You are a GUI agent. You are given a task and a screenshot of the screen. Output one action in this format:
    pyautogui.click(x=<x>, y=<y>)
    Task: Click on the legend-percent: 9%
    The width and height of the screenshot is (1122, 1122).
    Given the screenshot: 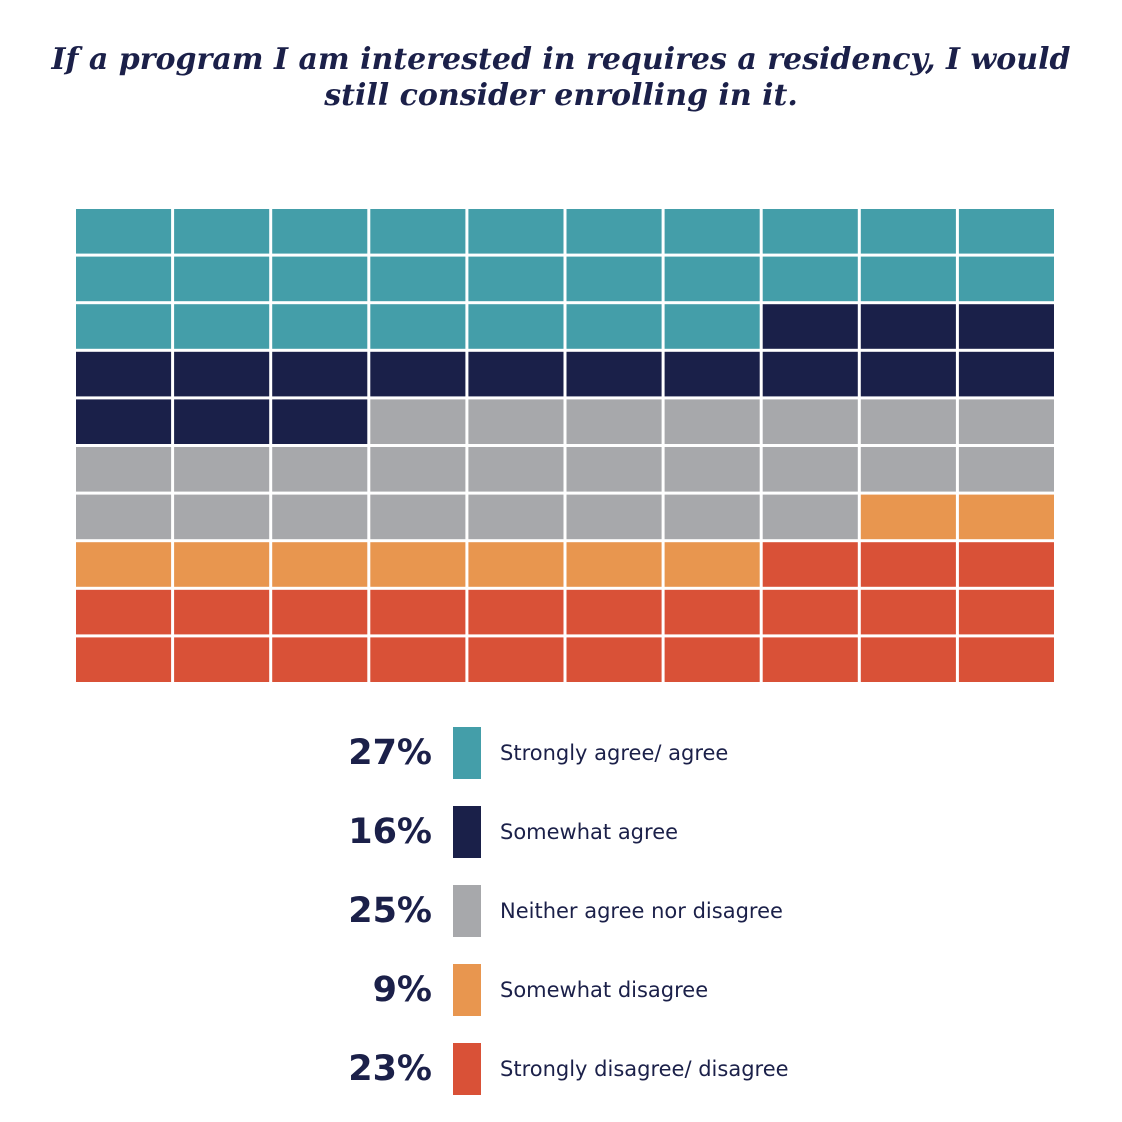 What is the action you would take?
    pyautogui.click(x=402, y=990)
    